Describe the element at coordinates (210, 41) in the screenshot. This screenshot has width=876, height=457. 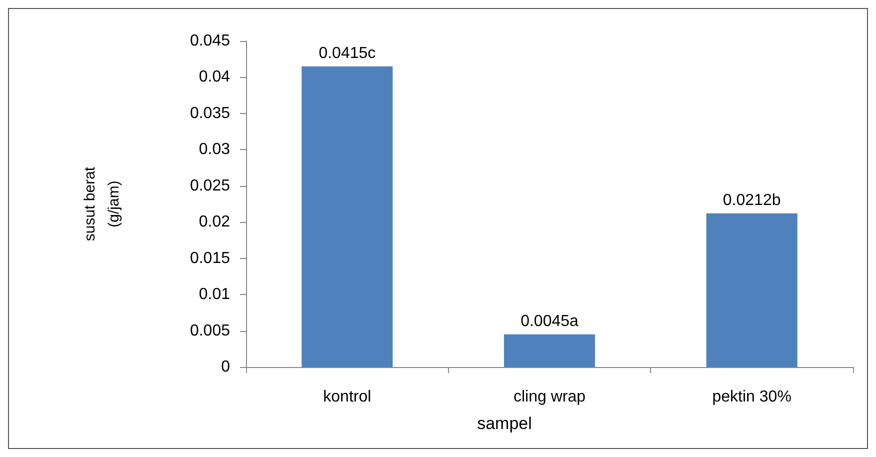
I see `y-tick-label: 0.045` at that location.